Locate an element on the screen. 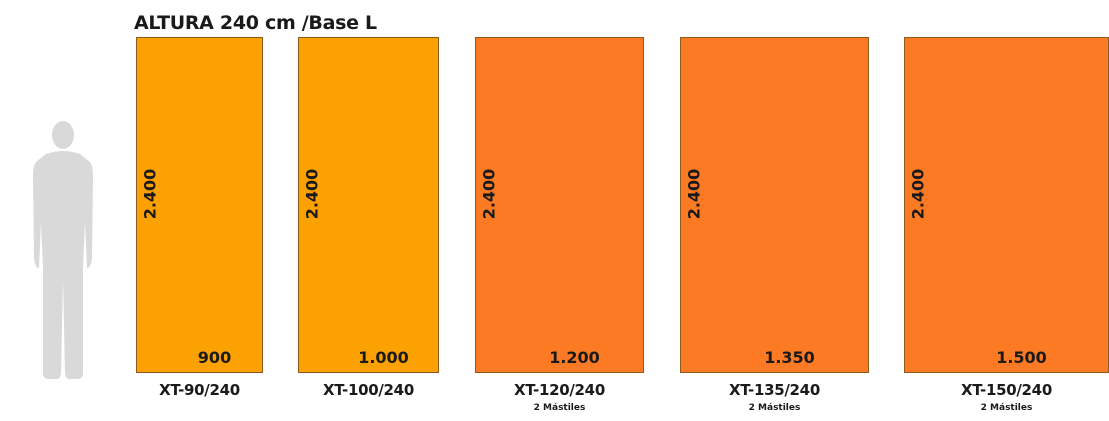 This screenshot has height=421, width=1109. panel-model-label: XT-120/240 2 Mástiles is located at coordinates (559, 397).